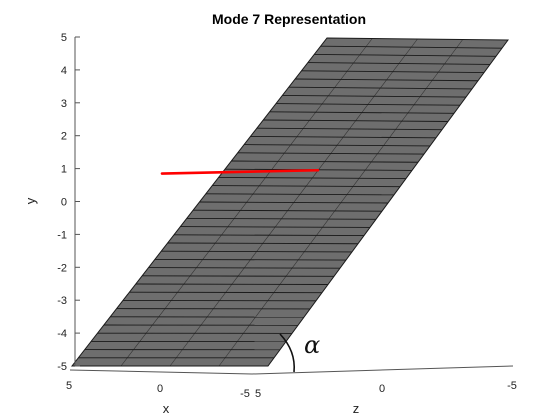 This screenshot has width=560, height=420. Describe the element at coordinates (166, 408) in the screenshot. I see `x-axis-label: x` at that location.